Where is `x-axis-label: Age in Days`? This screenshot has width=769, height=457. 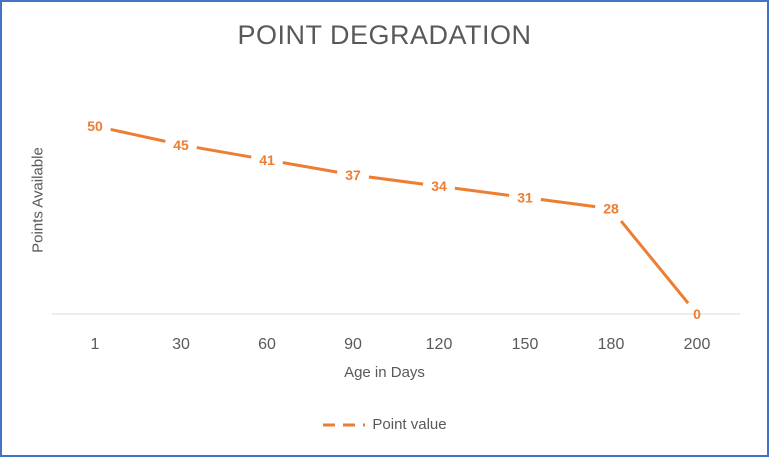
x-axis-label: Age in Days is located at coordinates (384, 372).